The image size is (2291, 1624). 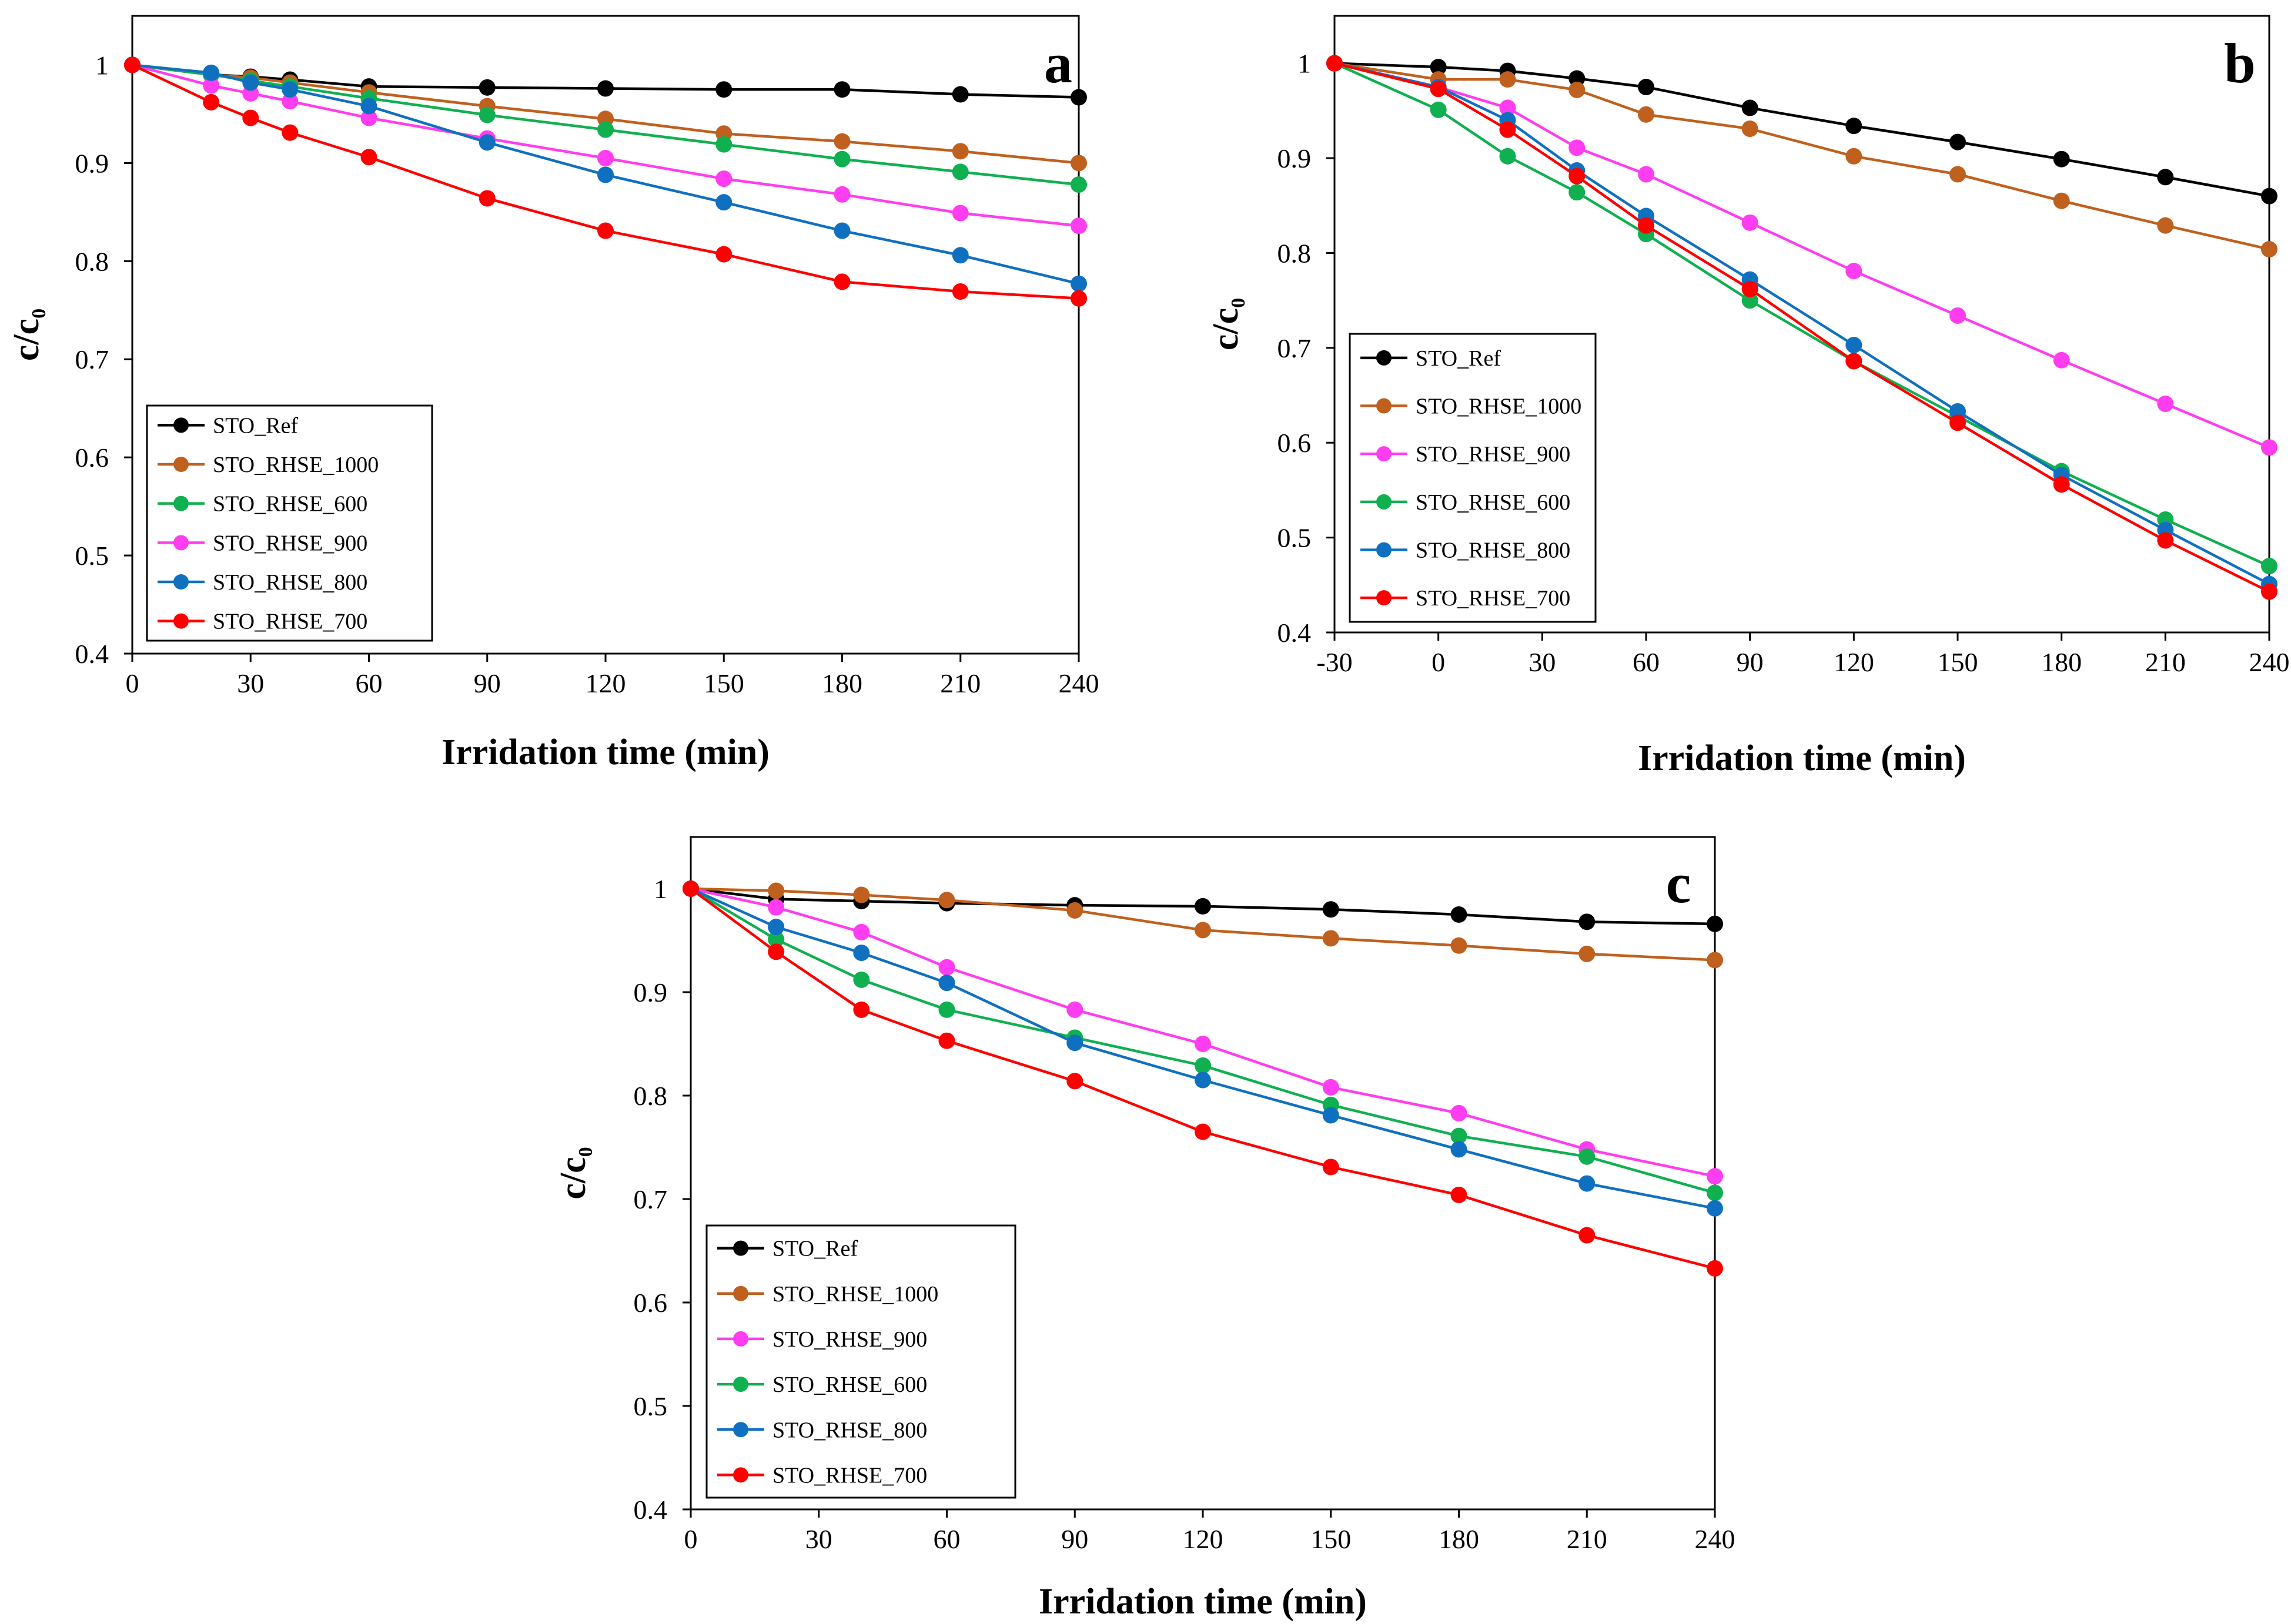 I want to click on y-tick-label: 1, so click(x=102, y=65).